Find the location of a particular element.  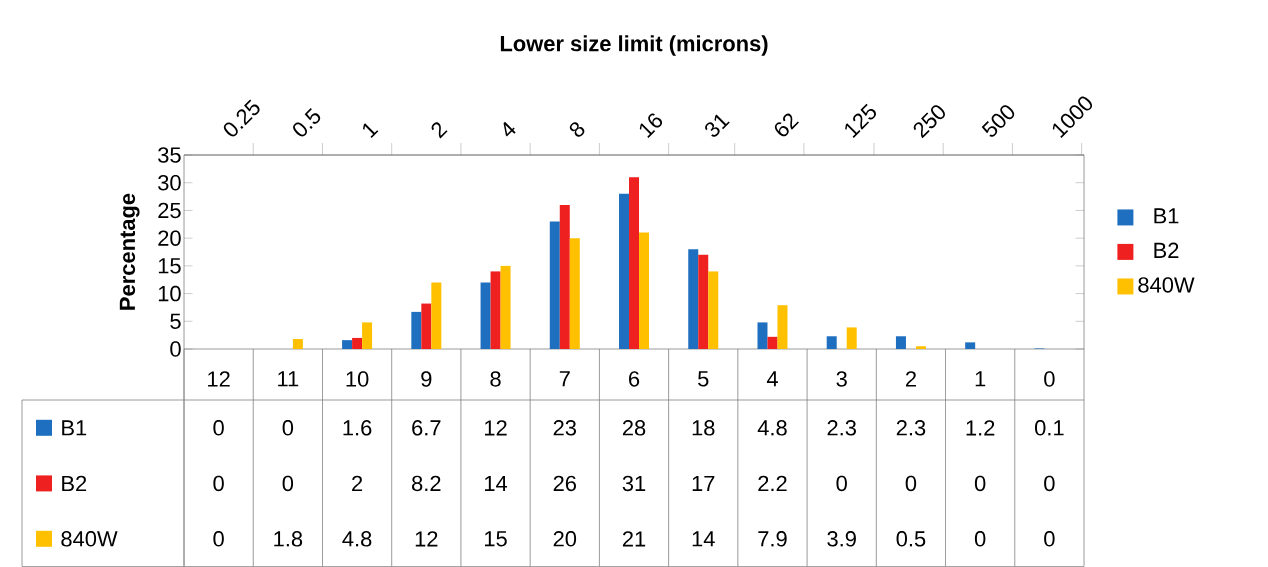

data-label: 3.9 is located at coordinates (841, 539).